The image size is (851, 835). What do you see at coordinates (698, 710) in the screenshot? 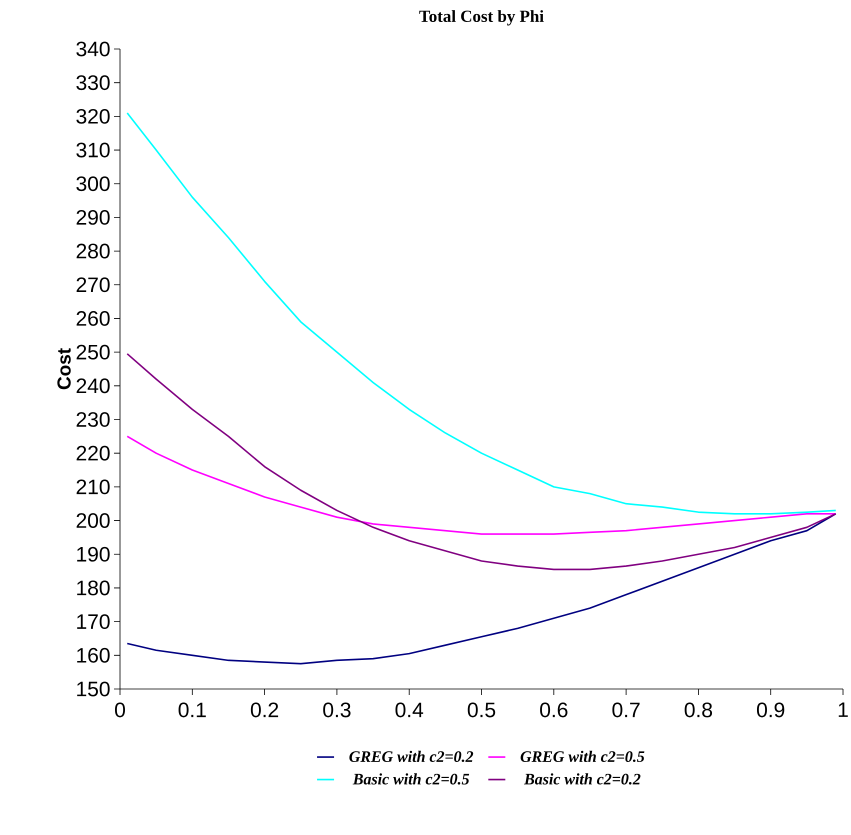
I see `x-tick-label: 0.8` at bounding box center [698, 710].